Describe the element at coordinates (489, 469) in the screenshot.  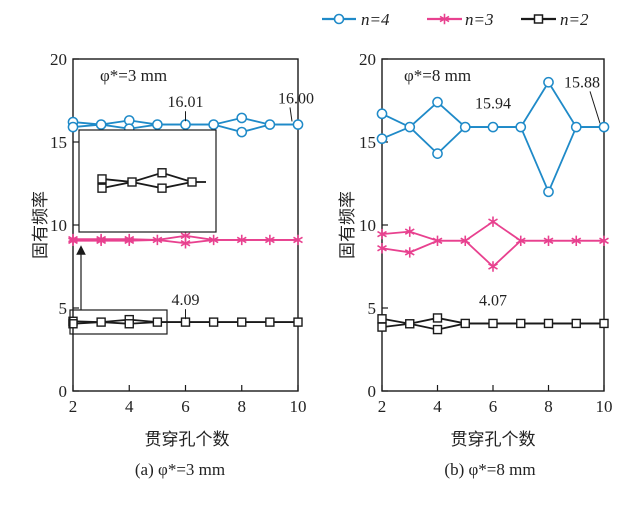
I see `caption-b: (b) φ*=8 mm` at that location.